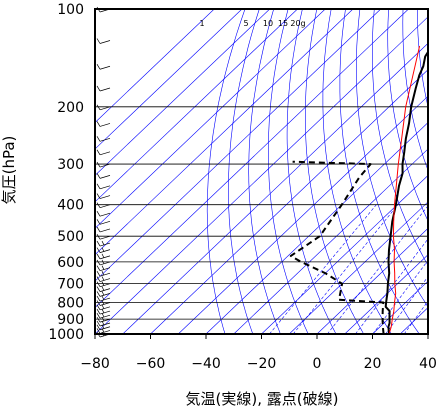  Describe the element at coordinates (70, 285) in the screenshot. I see `y-tick-label: 700` at that location.